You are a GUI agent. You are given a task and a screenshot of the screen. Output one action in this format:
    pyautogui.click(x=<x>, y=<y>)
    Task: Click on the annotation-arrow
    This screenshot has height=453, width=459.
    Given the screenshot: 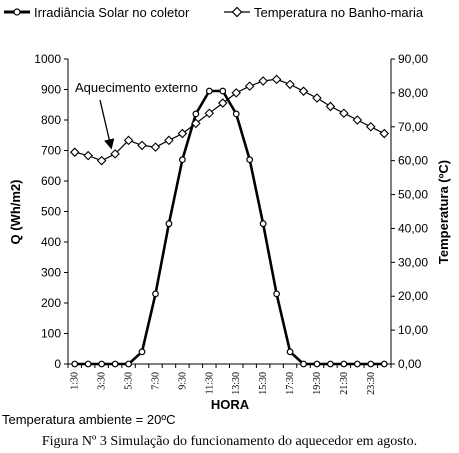 What is the action you would take?
    pyautogui.click(x=107, y=124)
    